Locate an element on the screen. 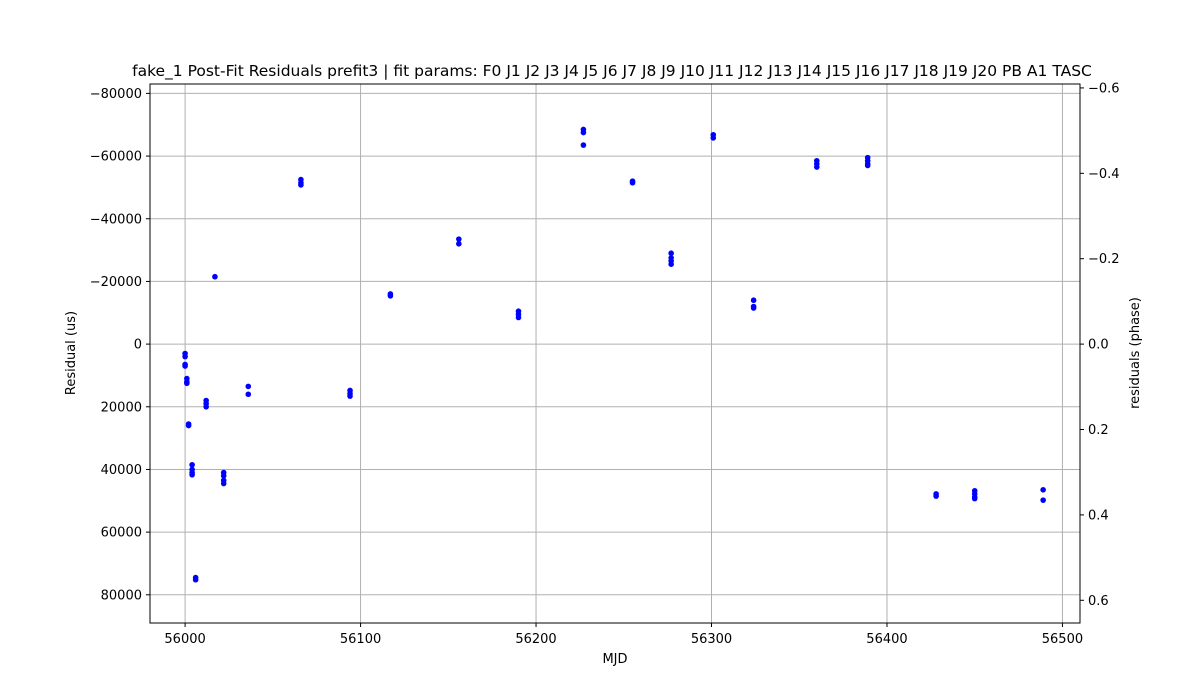 The height and width of the screenshot is (700, 1200). y-tick-label: 0 is located at coordinates (138, 345).